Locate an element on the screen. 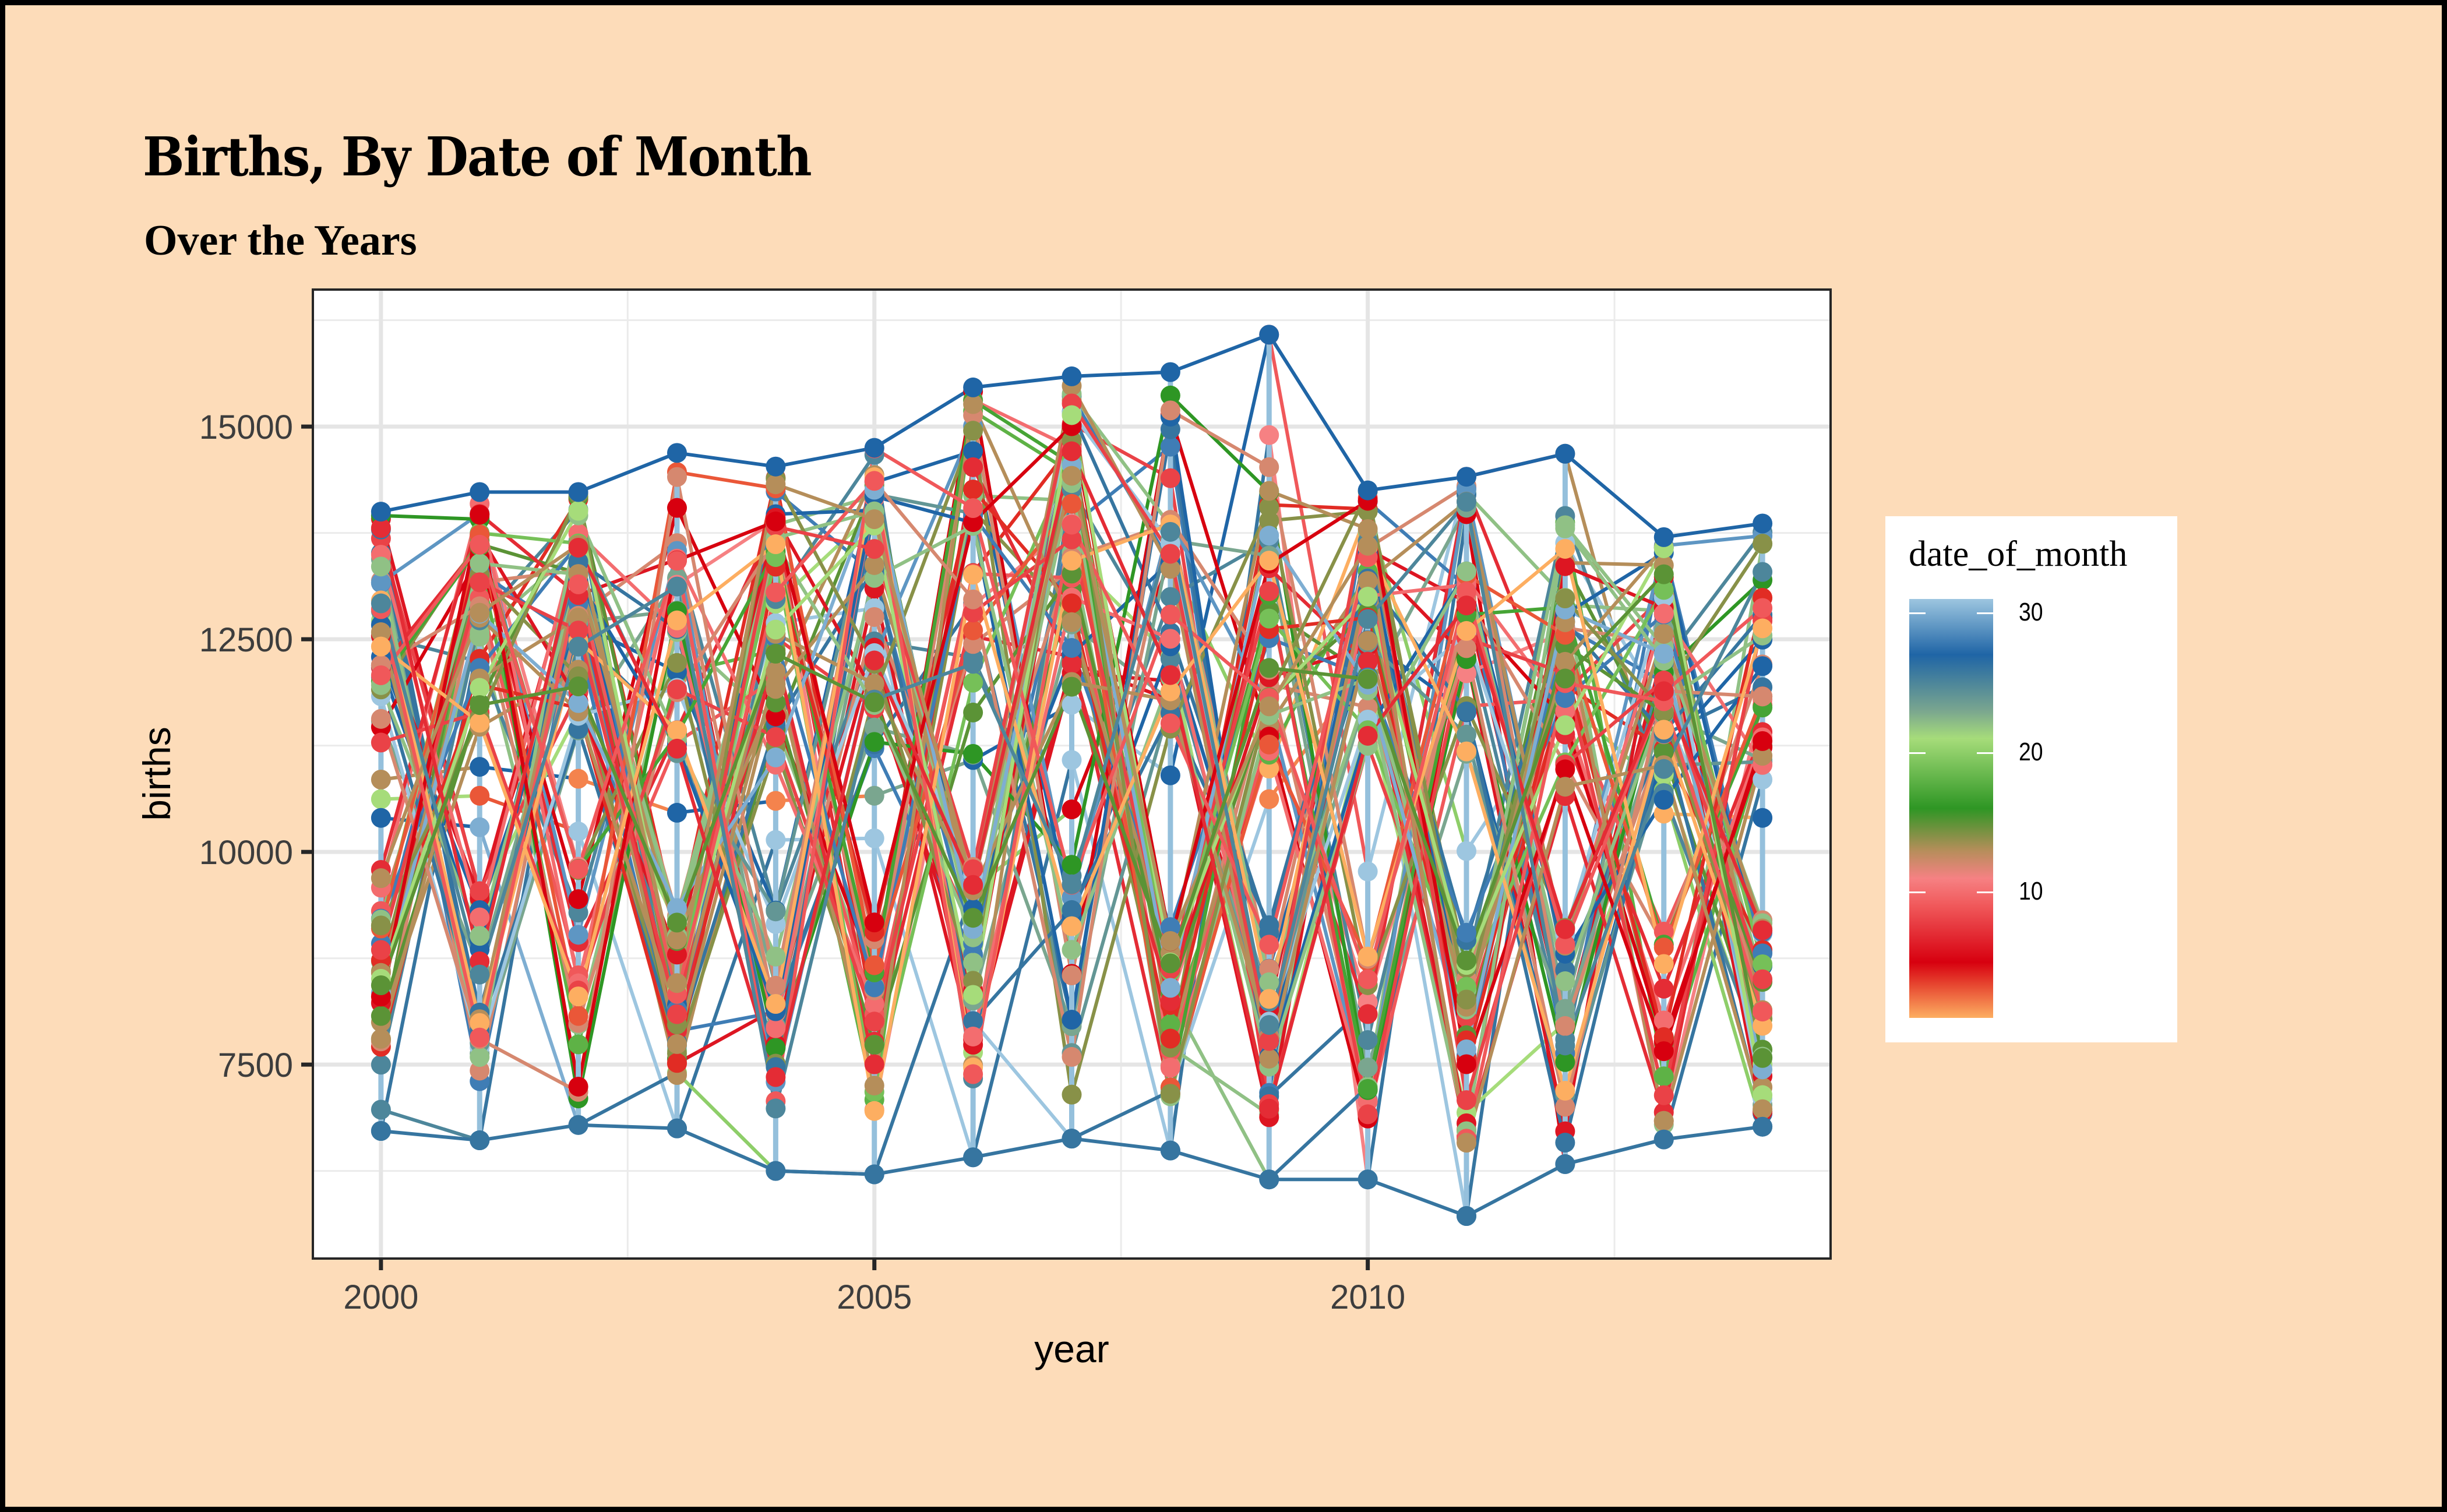 The image size is (2447, 1512). legend-colorbar is located at coordinates (1951, 808).